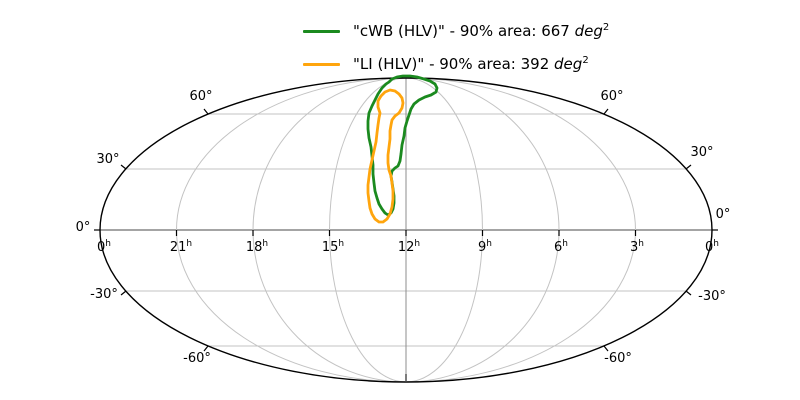 The height and width of the screenshot is (400, 800). What do you see at coordinates (321, 31) in the screenshot?
I see `cwb-line-swatch` at bounding box center [321, 31].